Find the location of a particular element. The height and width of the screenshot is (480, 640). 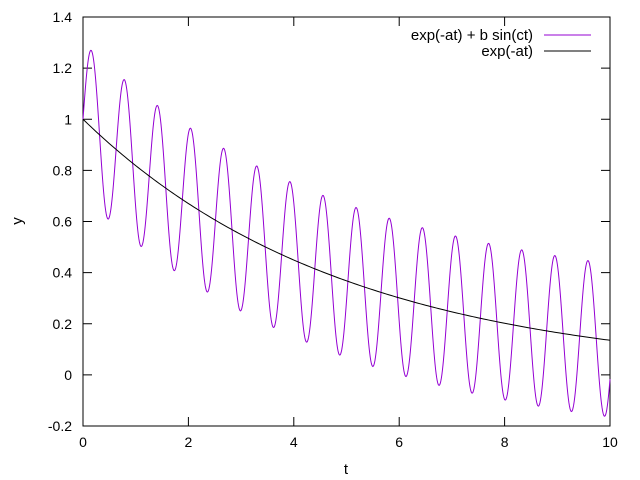

x-tick-label: 6 is located at coordinates (399, 442).